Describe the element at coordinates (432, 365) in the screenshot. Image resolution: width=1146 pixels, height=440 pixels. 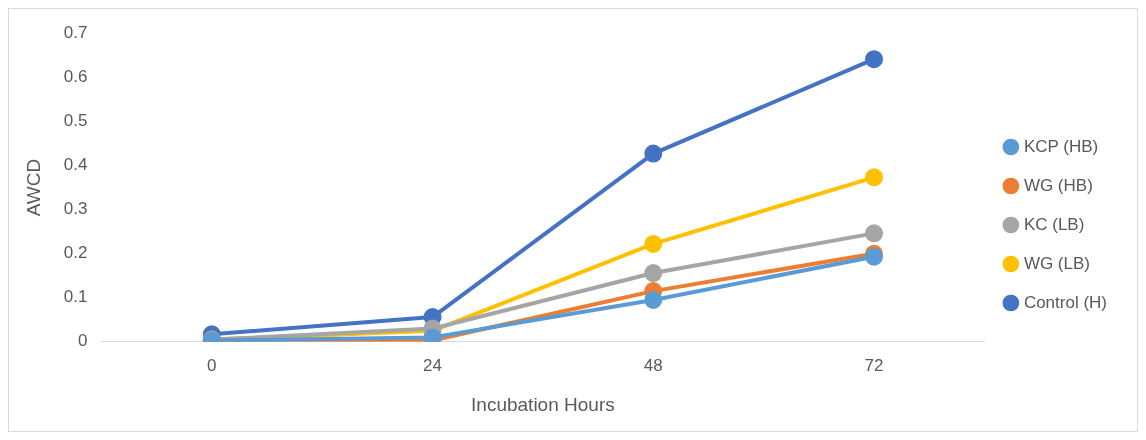
I see `x-tick-label: 24` at that location.